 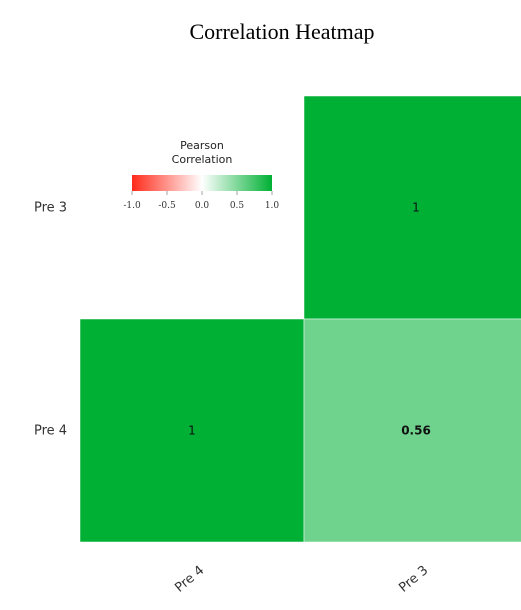 I want to click on legend-tick-label: 0.5, so click(x=237, y=206).